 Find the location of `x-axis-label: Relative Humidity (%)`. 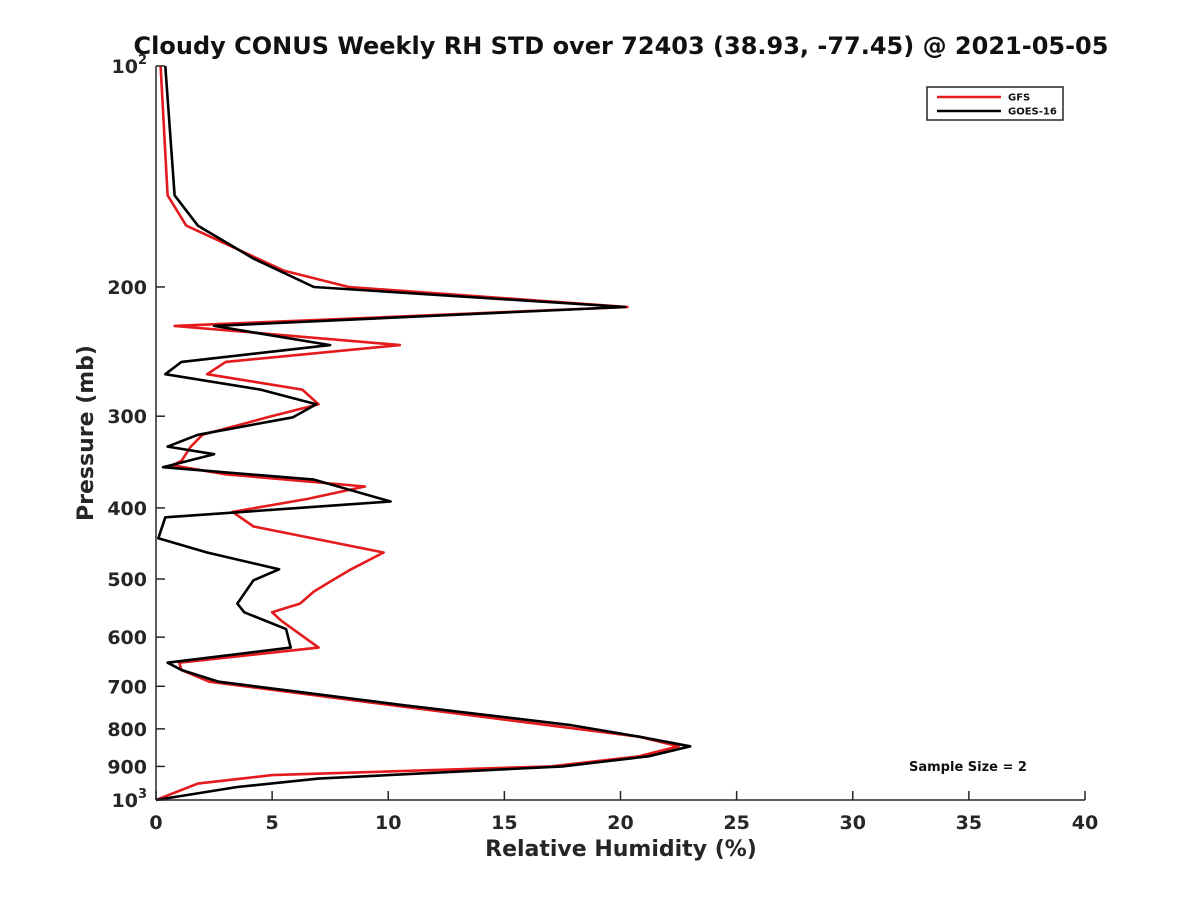

x-axis-label: Relative Humidity (%) is located at coordinates (621, 849).